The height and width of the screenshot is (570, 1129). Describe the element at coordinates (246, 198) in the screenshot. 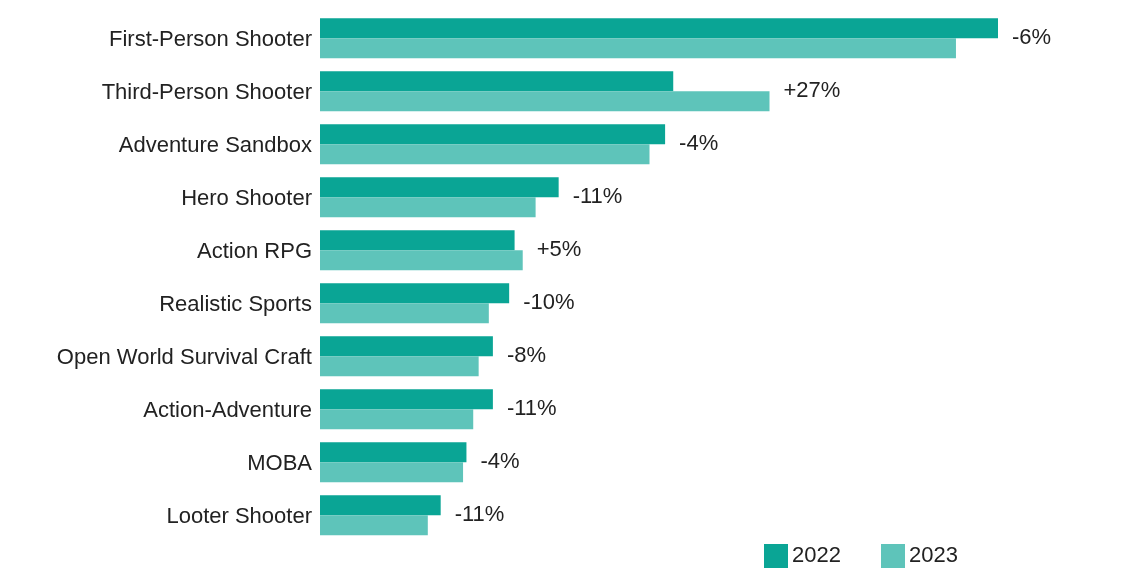

I see `y-tick-label: Hero Shooter` at that location.